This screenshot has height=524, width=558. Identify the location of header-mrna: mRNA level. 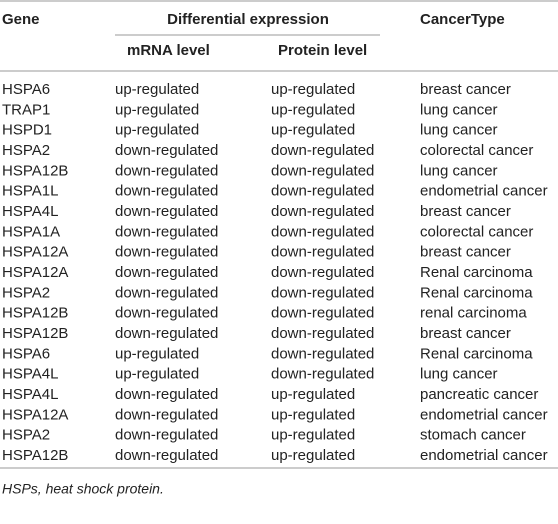
(168, 50).